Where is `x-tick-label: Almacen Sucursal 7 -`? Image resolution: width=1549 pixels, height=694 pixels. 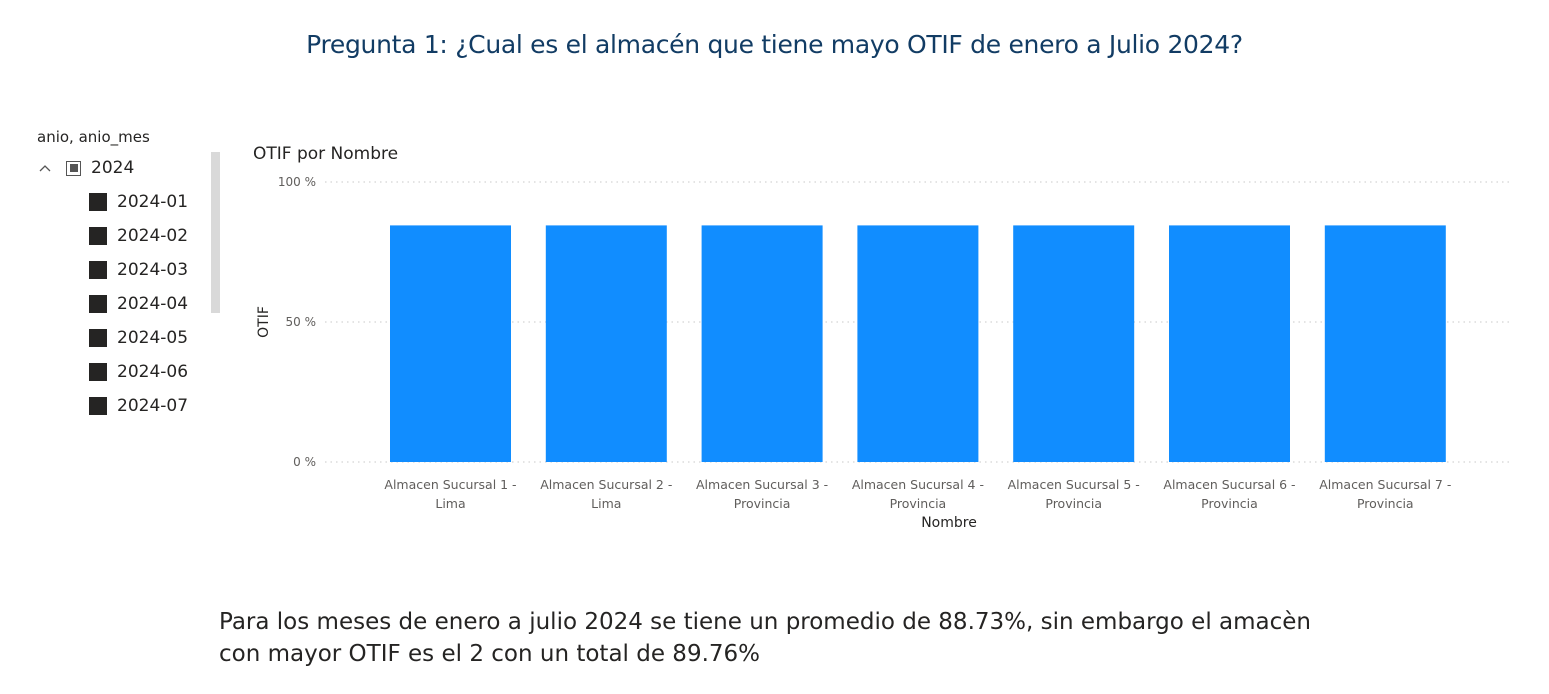 x-tick-label: Almacen Sucursal 7 - is located at coordinates (1385, 484).